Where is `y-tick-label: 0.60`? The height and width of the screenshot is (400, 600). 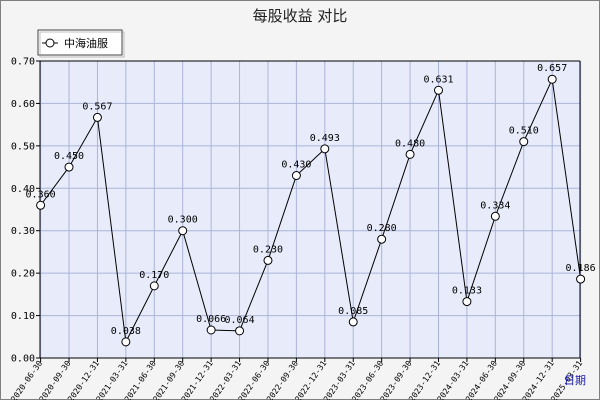
y-tick-label: 0.60 is located at coordinates (23, 104).